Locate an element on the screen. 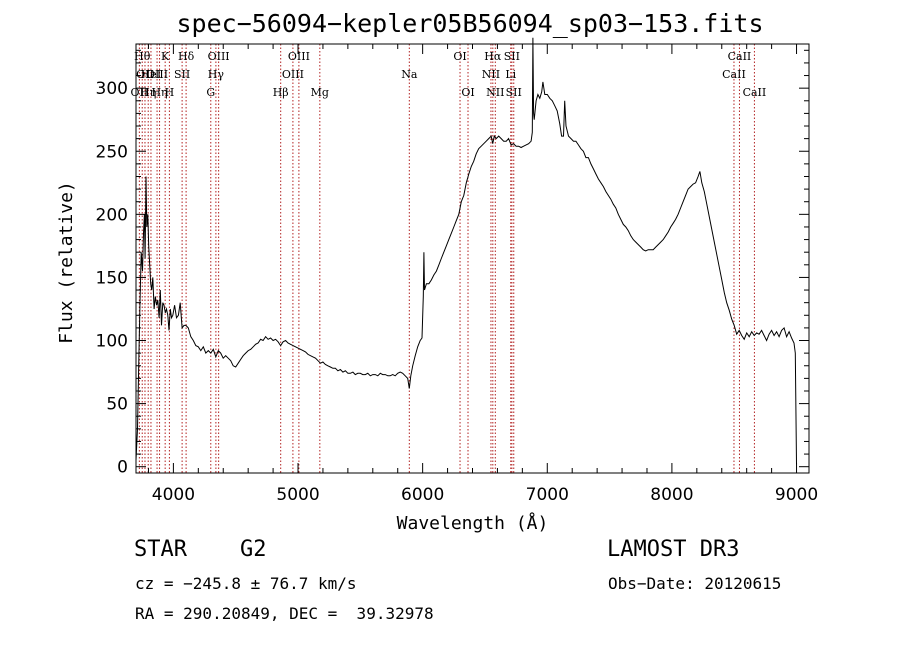  x-axis-label: Wavelength (Å) is located at coordinates (473, 523).